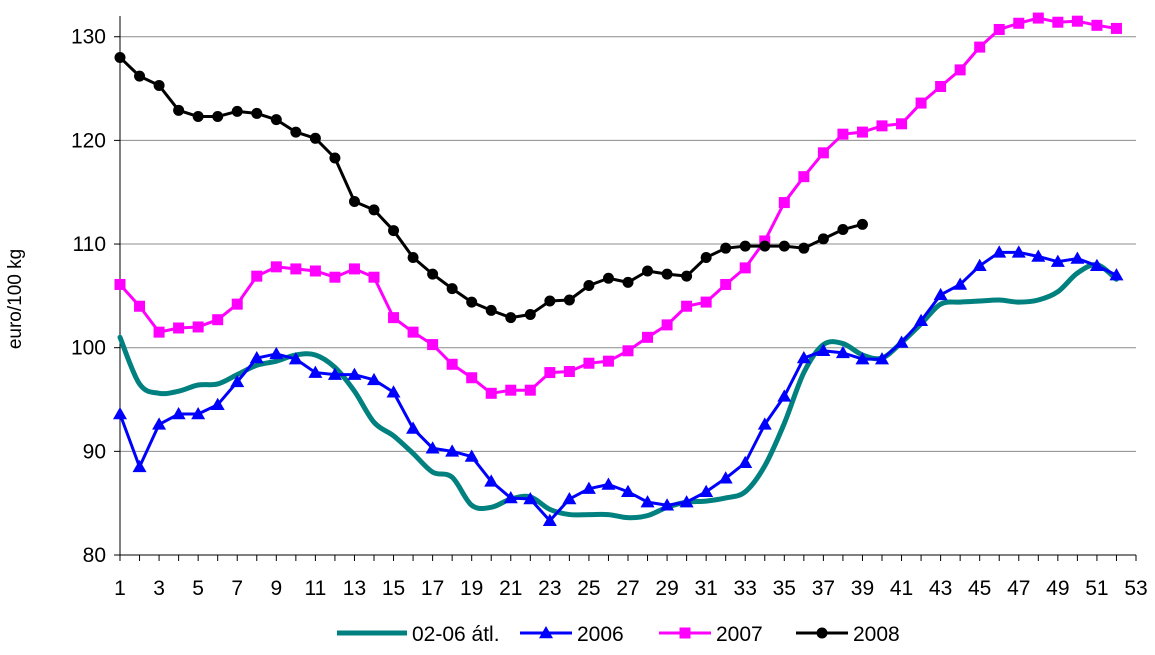  I want to click on y-tick-label: 100, so click(88, 348).